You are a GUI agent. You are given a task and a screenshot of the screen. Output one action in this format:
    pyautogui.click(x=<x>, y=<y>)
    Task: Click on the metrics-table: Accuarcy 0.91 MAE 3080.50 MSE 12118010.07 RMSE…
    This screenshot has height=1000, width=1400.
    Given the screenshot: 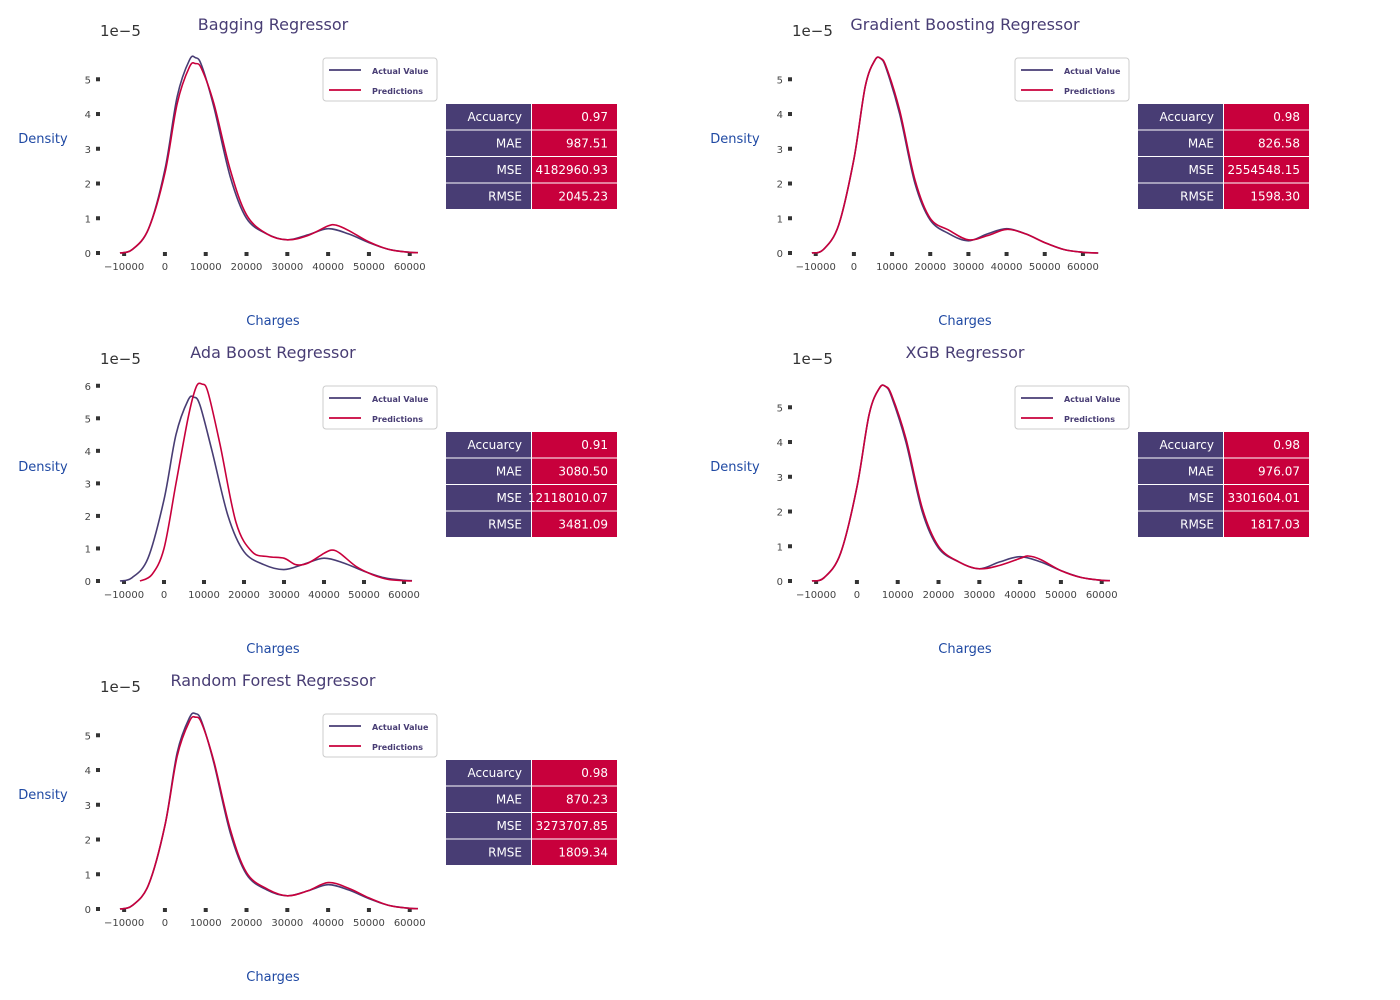 What is the action you would take?
    pyautogui.click(x=531, y=484)
    